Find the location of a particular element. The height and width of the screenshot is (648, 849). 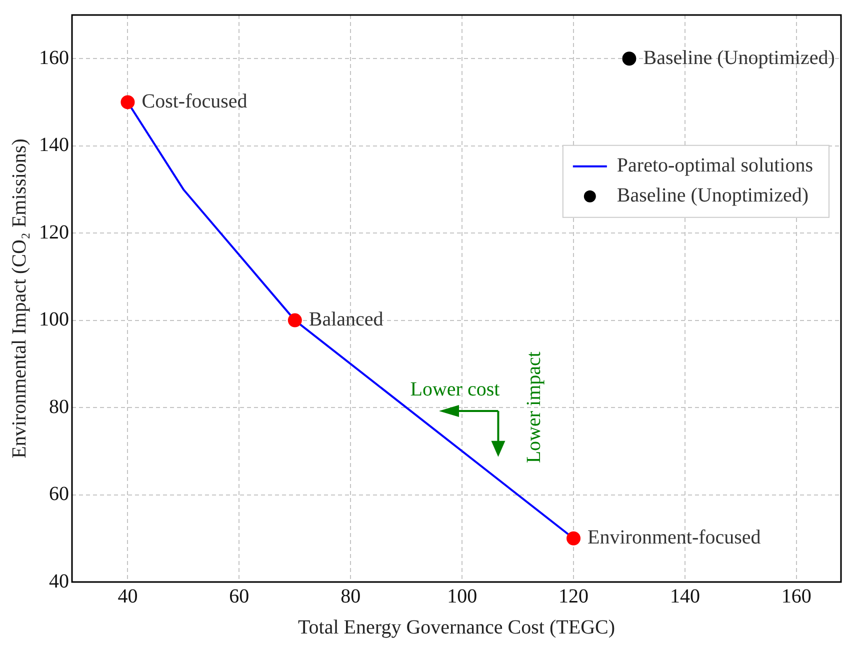

y-tick-label: 100 is located at coordinates (54, 319).